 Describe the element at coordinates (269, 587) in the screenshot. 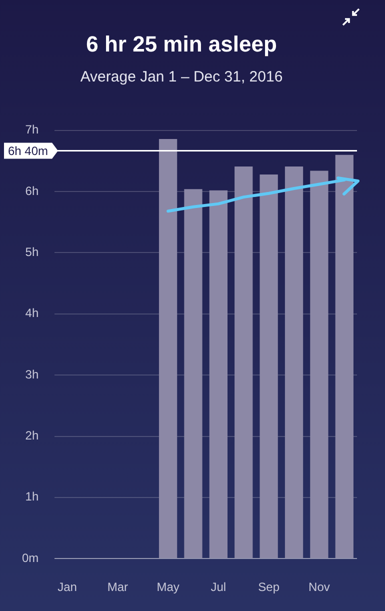

I see `x-tick-label: Sep` at that location.